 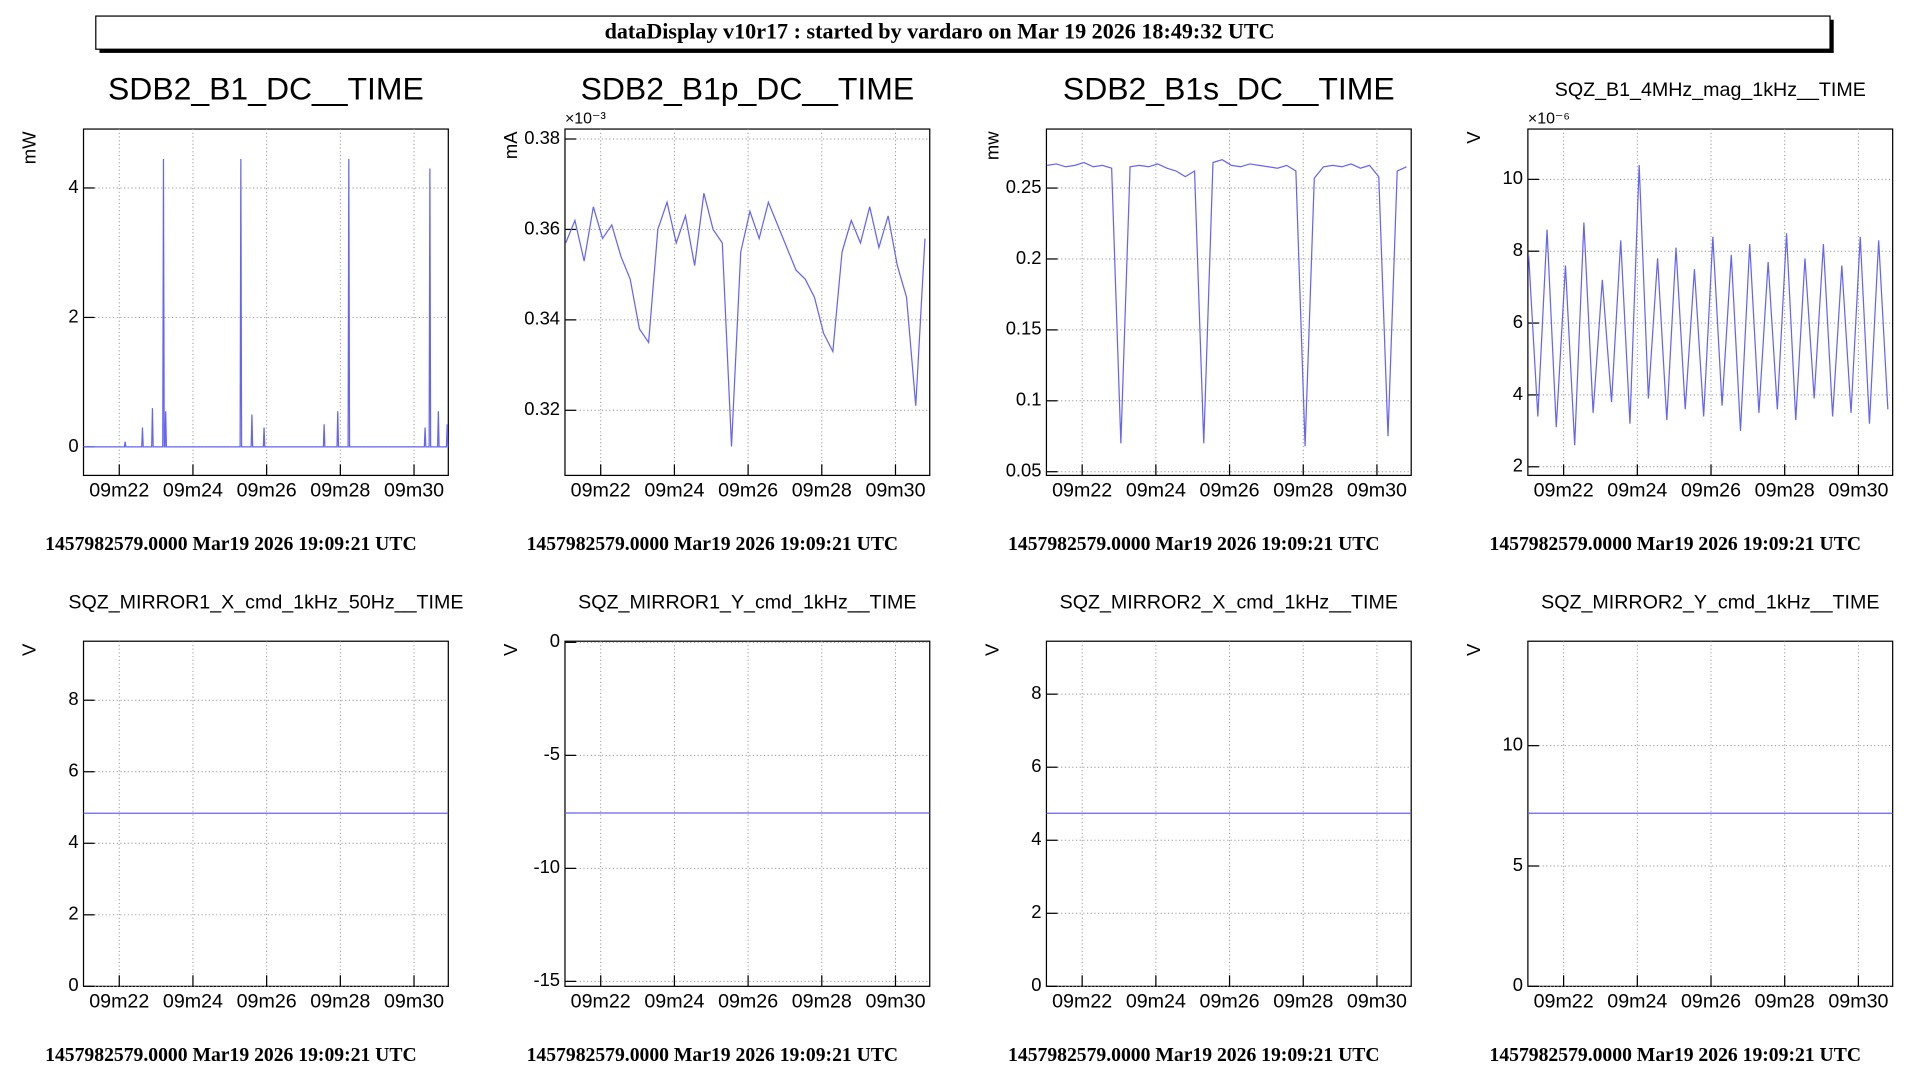 What do you see at coordinates (1024, 186) in the screenshot?
I see `y-tick-label: 0.25` at bounding box center [1024, 186].